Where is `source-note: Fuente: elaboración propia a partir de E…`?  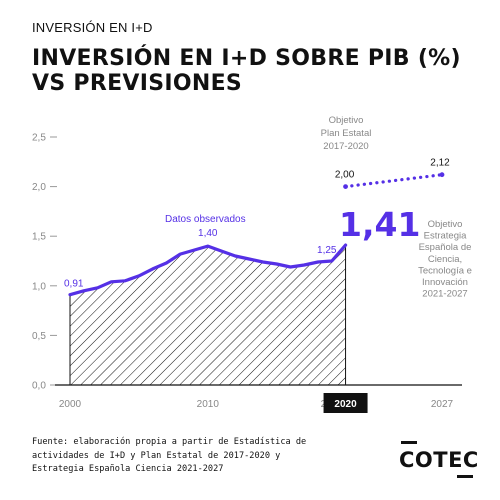 source-note: Fuente: elaboración propia a partir de E… is located at coordinates (192, 456).